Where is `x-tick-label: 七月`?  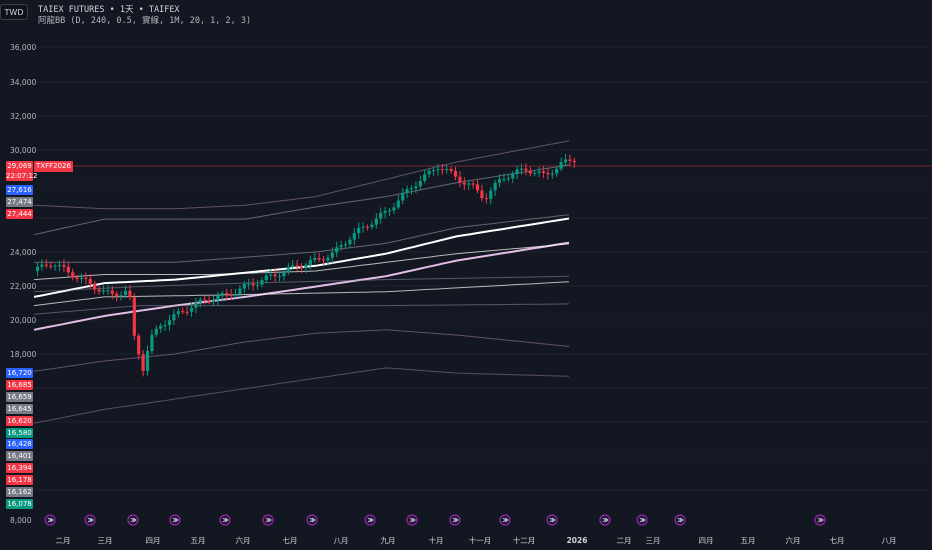
x-tick-label: 七月 is located at coordinates (290, 540).